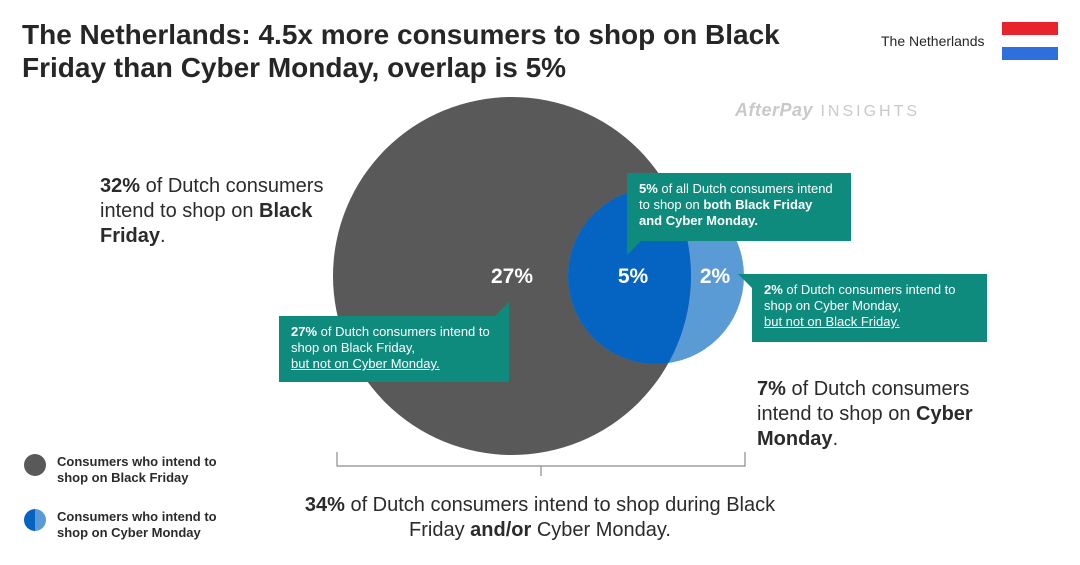 The image size is (1080, 565). What do you see at coordinates (206, 223) in the screenshot?
I see `black-friday-stat-bold: Black Friday` at bounding box center [206, 223].